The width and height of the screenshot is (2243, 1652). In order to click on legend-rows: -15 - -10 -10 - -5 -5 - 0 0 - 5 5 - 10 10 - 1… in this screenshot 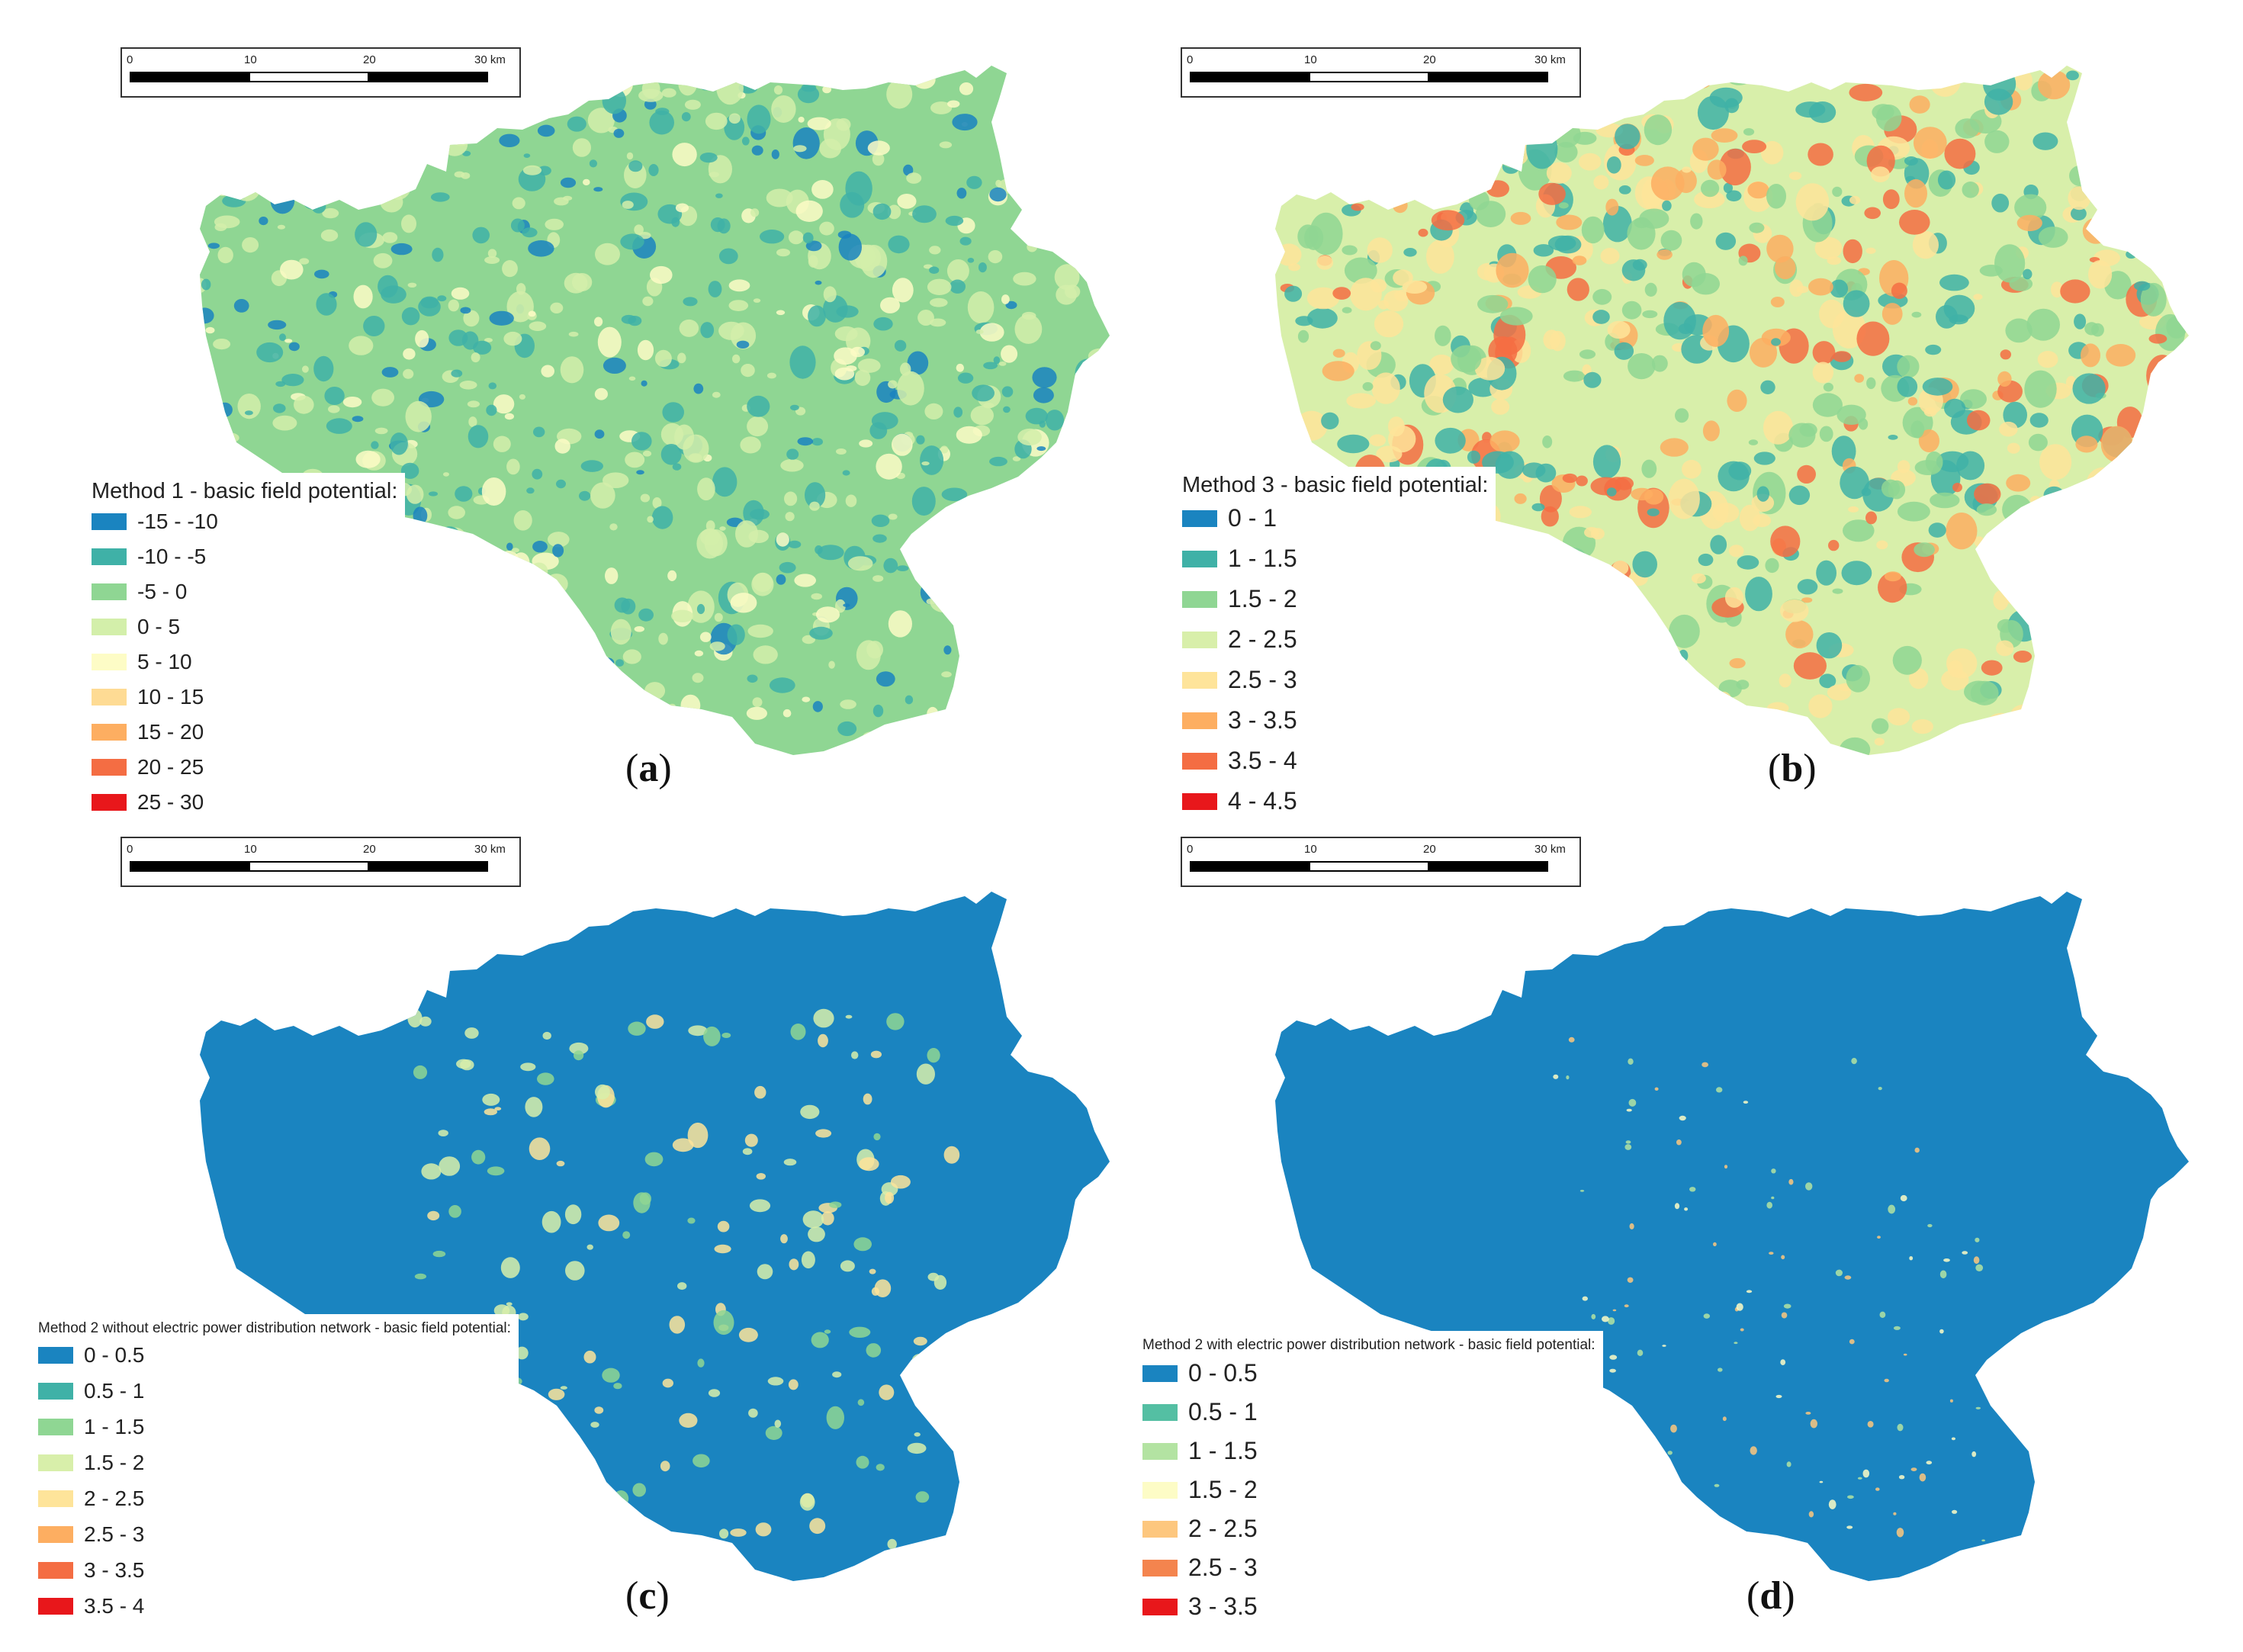, I will do `click(244, 662)`.